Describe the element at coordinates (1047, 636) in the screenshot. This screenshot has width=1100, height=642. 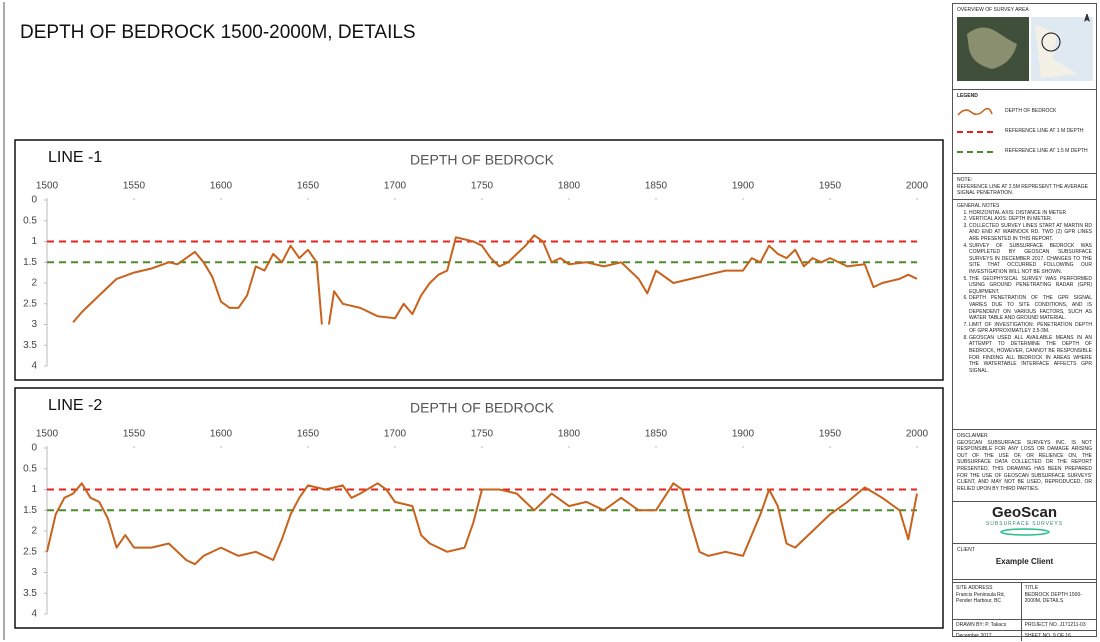
I see `sheet: SHEET NO. 9 OF 16` at that location.